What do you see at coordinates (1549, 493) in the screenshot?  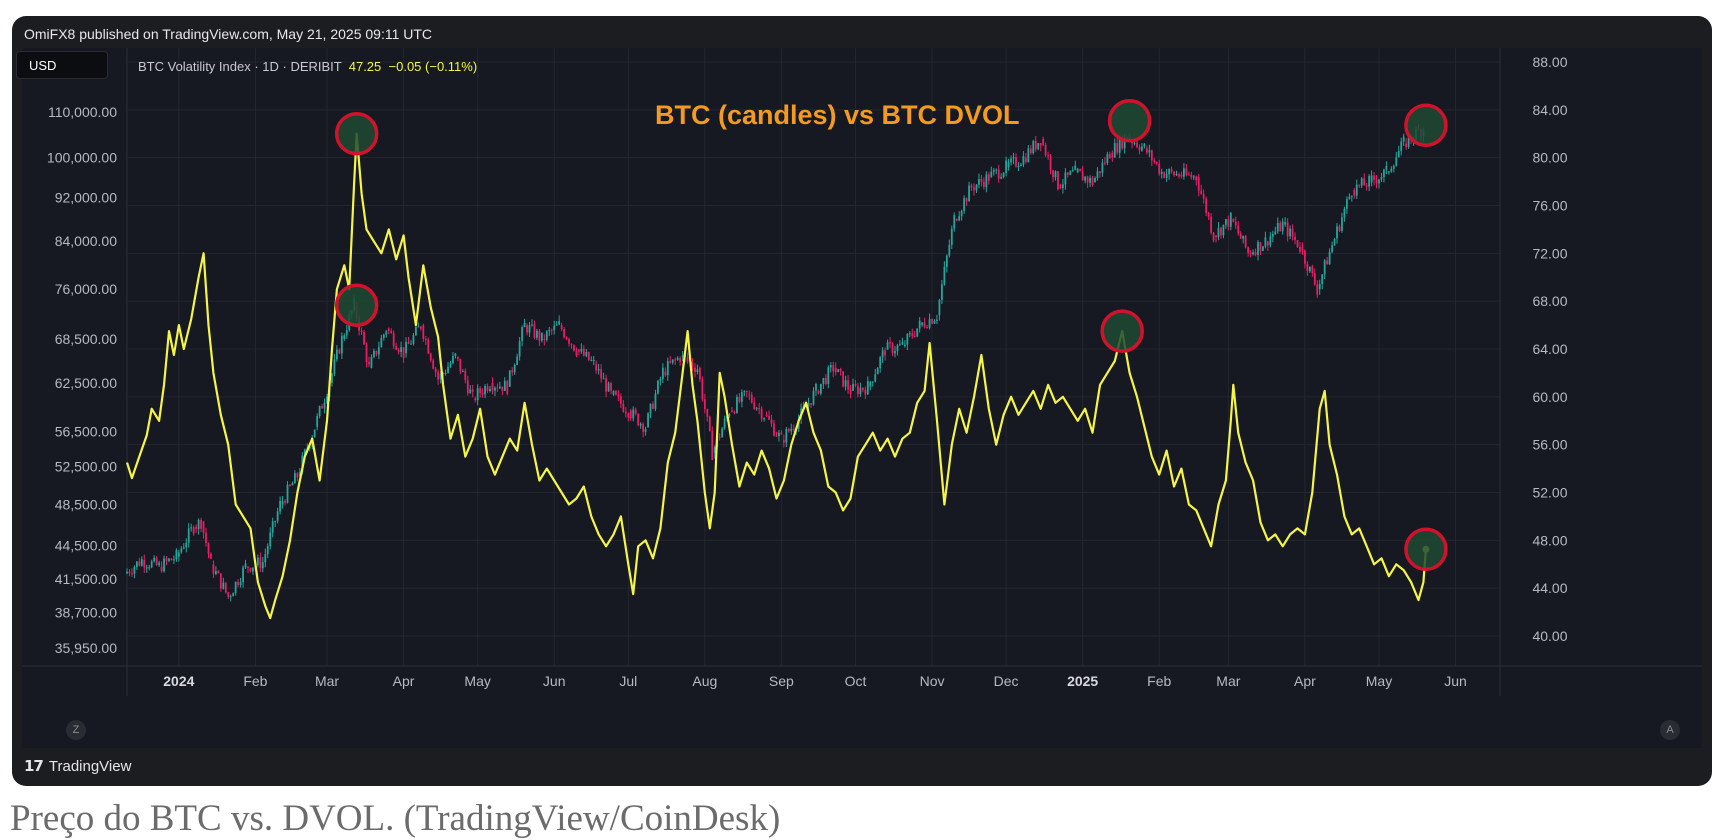 I see `right-tick-label: 52.00` at bounding box center [1549, 493].